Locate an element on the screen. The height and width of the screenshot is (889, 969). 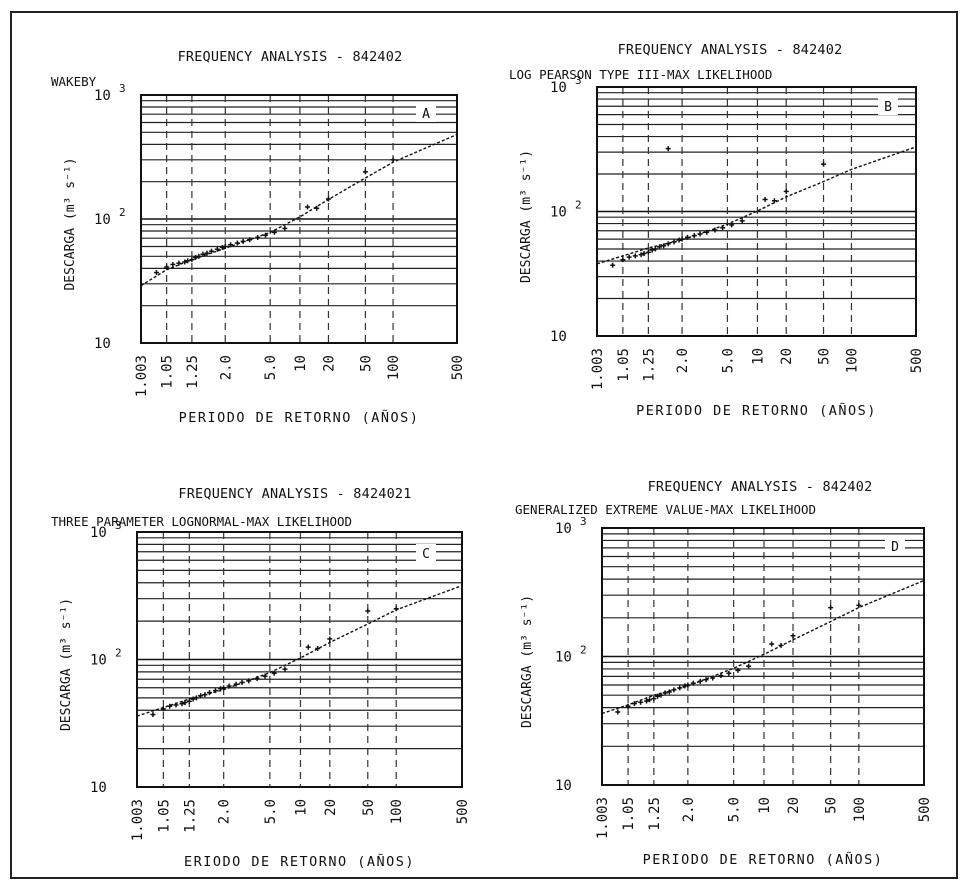
panel-letter: B is located at coordinates (888, 106).